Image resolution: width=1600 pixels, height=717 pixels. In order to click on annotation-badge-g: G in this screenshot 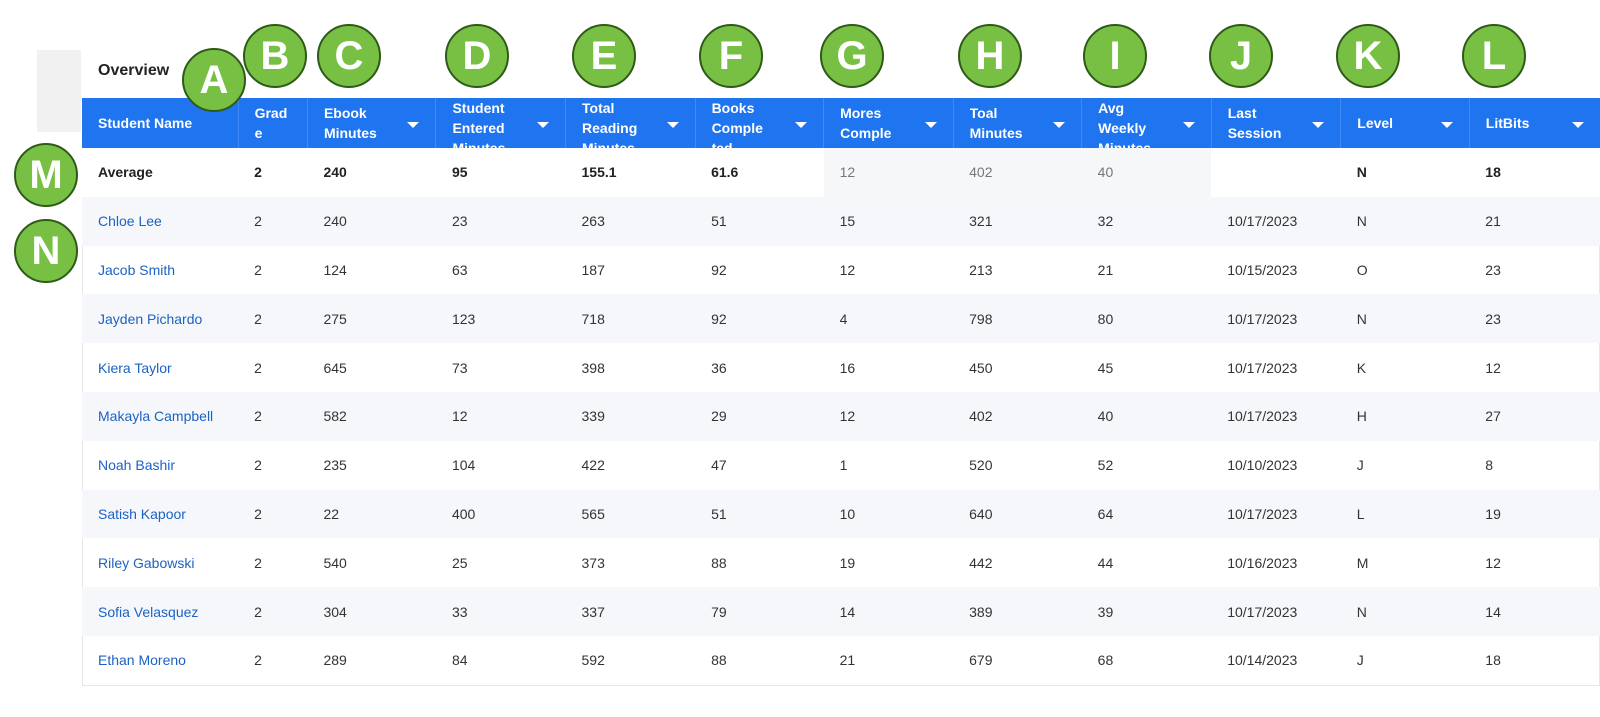, I will do `click(852, 56)`.